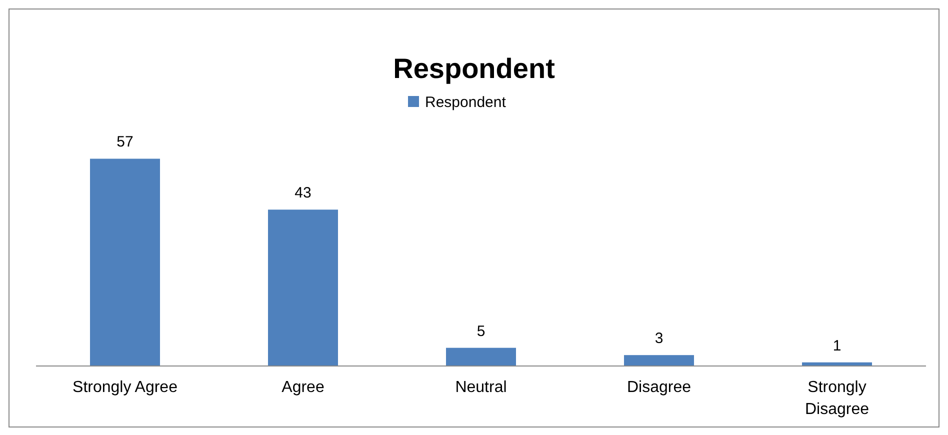 The image size is (948, 435). I want to click on x-tick-label: Strongly Disagree, so click(837, 398).